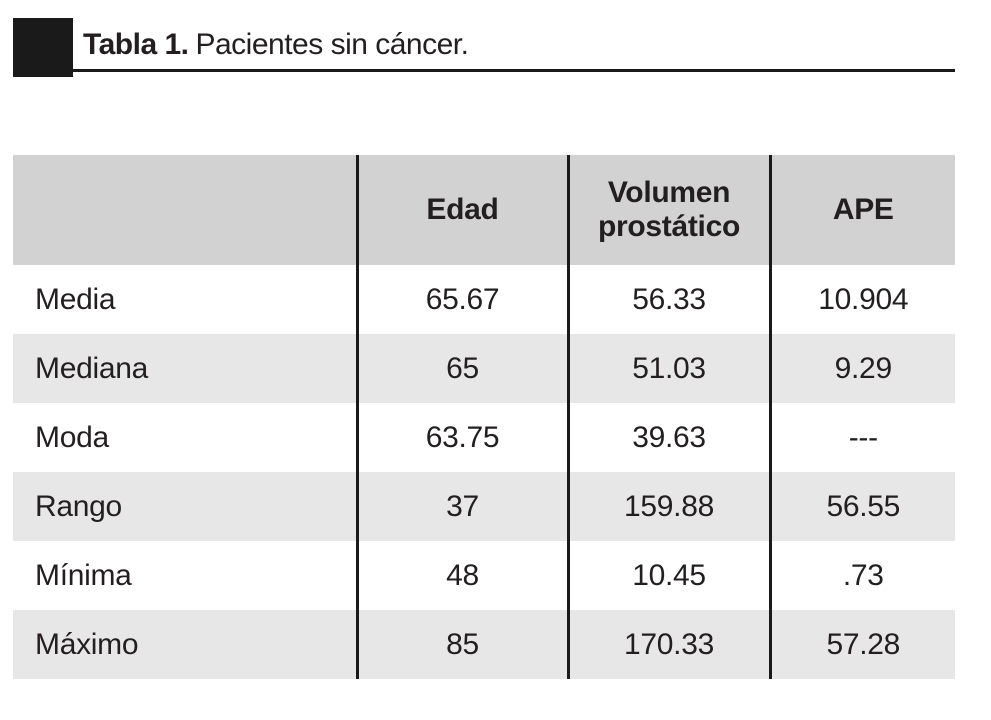 Image resolution: width=991 pixels, height=720 pixels. What do you see at coordinates (185, 299) in the screenshot?
I see `row-label: Media` at bounding box center [185, 299].